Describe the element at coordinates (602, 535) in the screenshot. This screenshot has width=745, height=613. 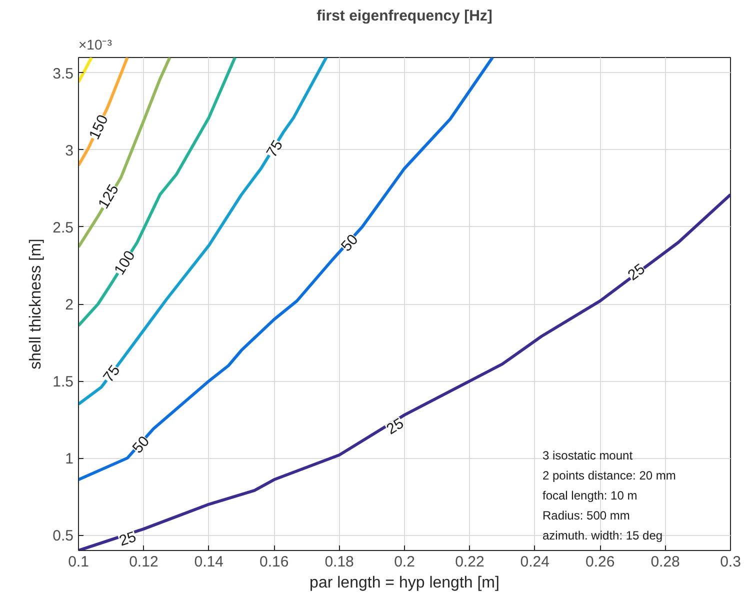
I see `annotation: azimuth. width: 15 deg` at that location.